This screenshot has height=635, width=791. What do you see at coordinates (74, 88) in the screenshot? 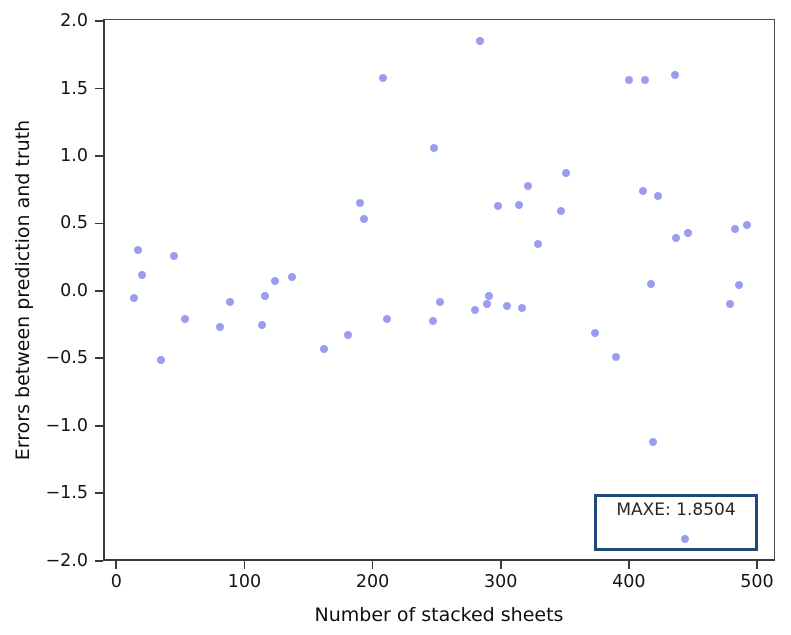
I see `y-tick-label: 1.5` at bounding box center [74, 88].